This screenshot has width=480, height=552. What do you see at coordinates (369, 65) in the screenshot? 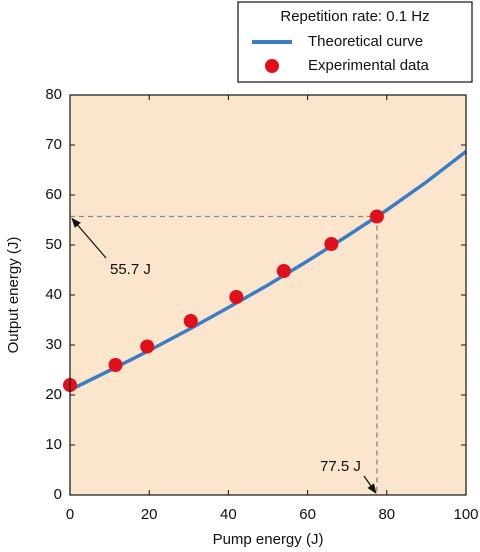
I see `legend-label: Experimental data` at bounding box center [369, 65].